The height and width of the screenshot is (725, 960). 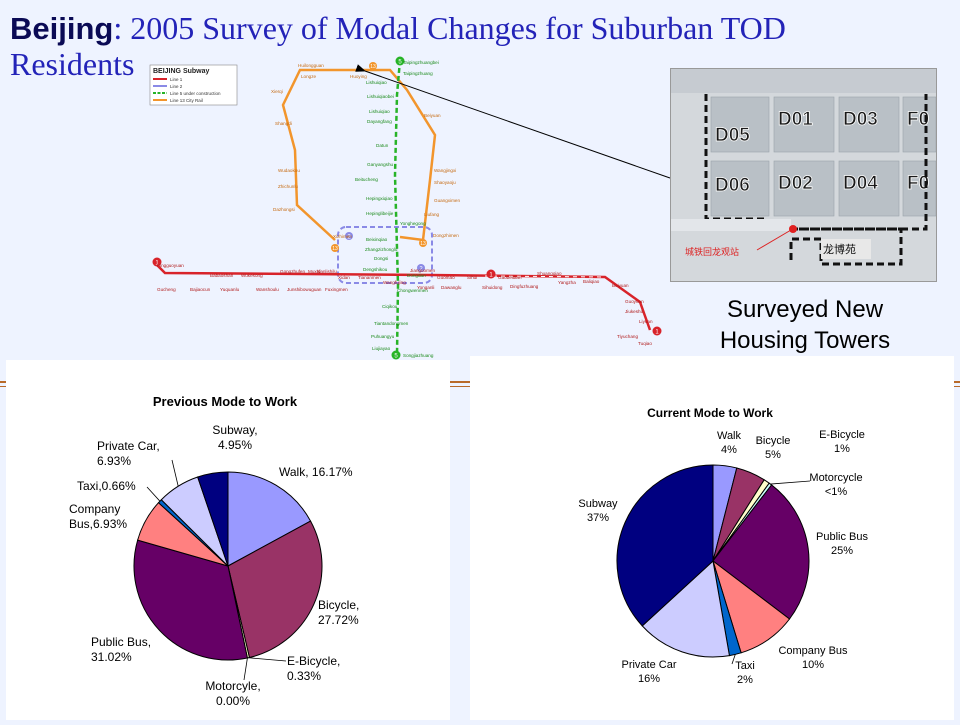 What do you see at coordinates (591, 281) in the screenshot?
I see `station-label: Baliqiao` at bounding box center [591, 281].